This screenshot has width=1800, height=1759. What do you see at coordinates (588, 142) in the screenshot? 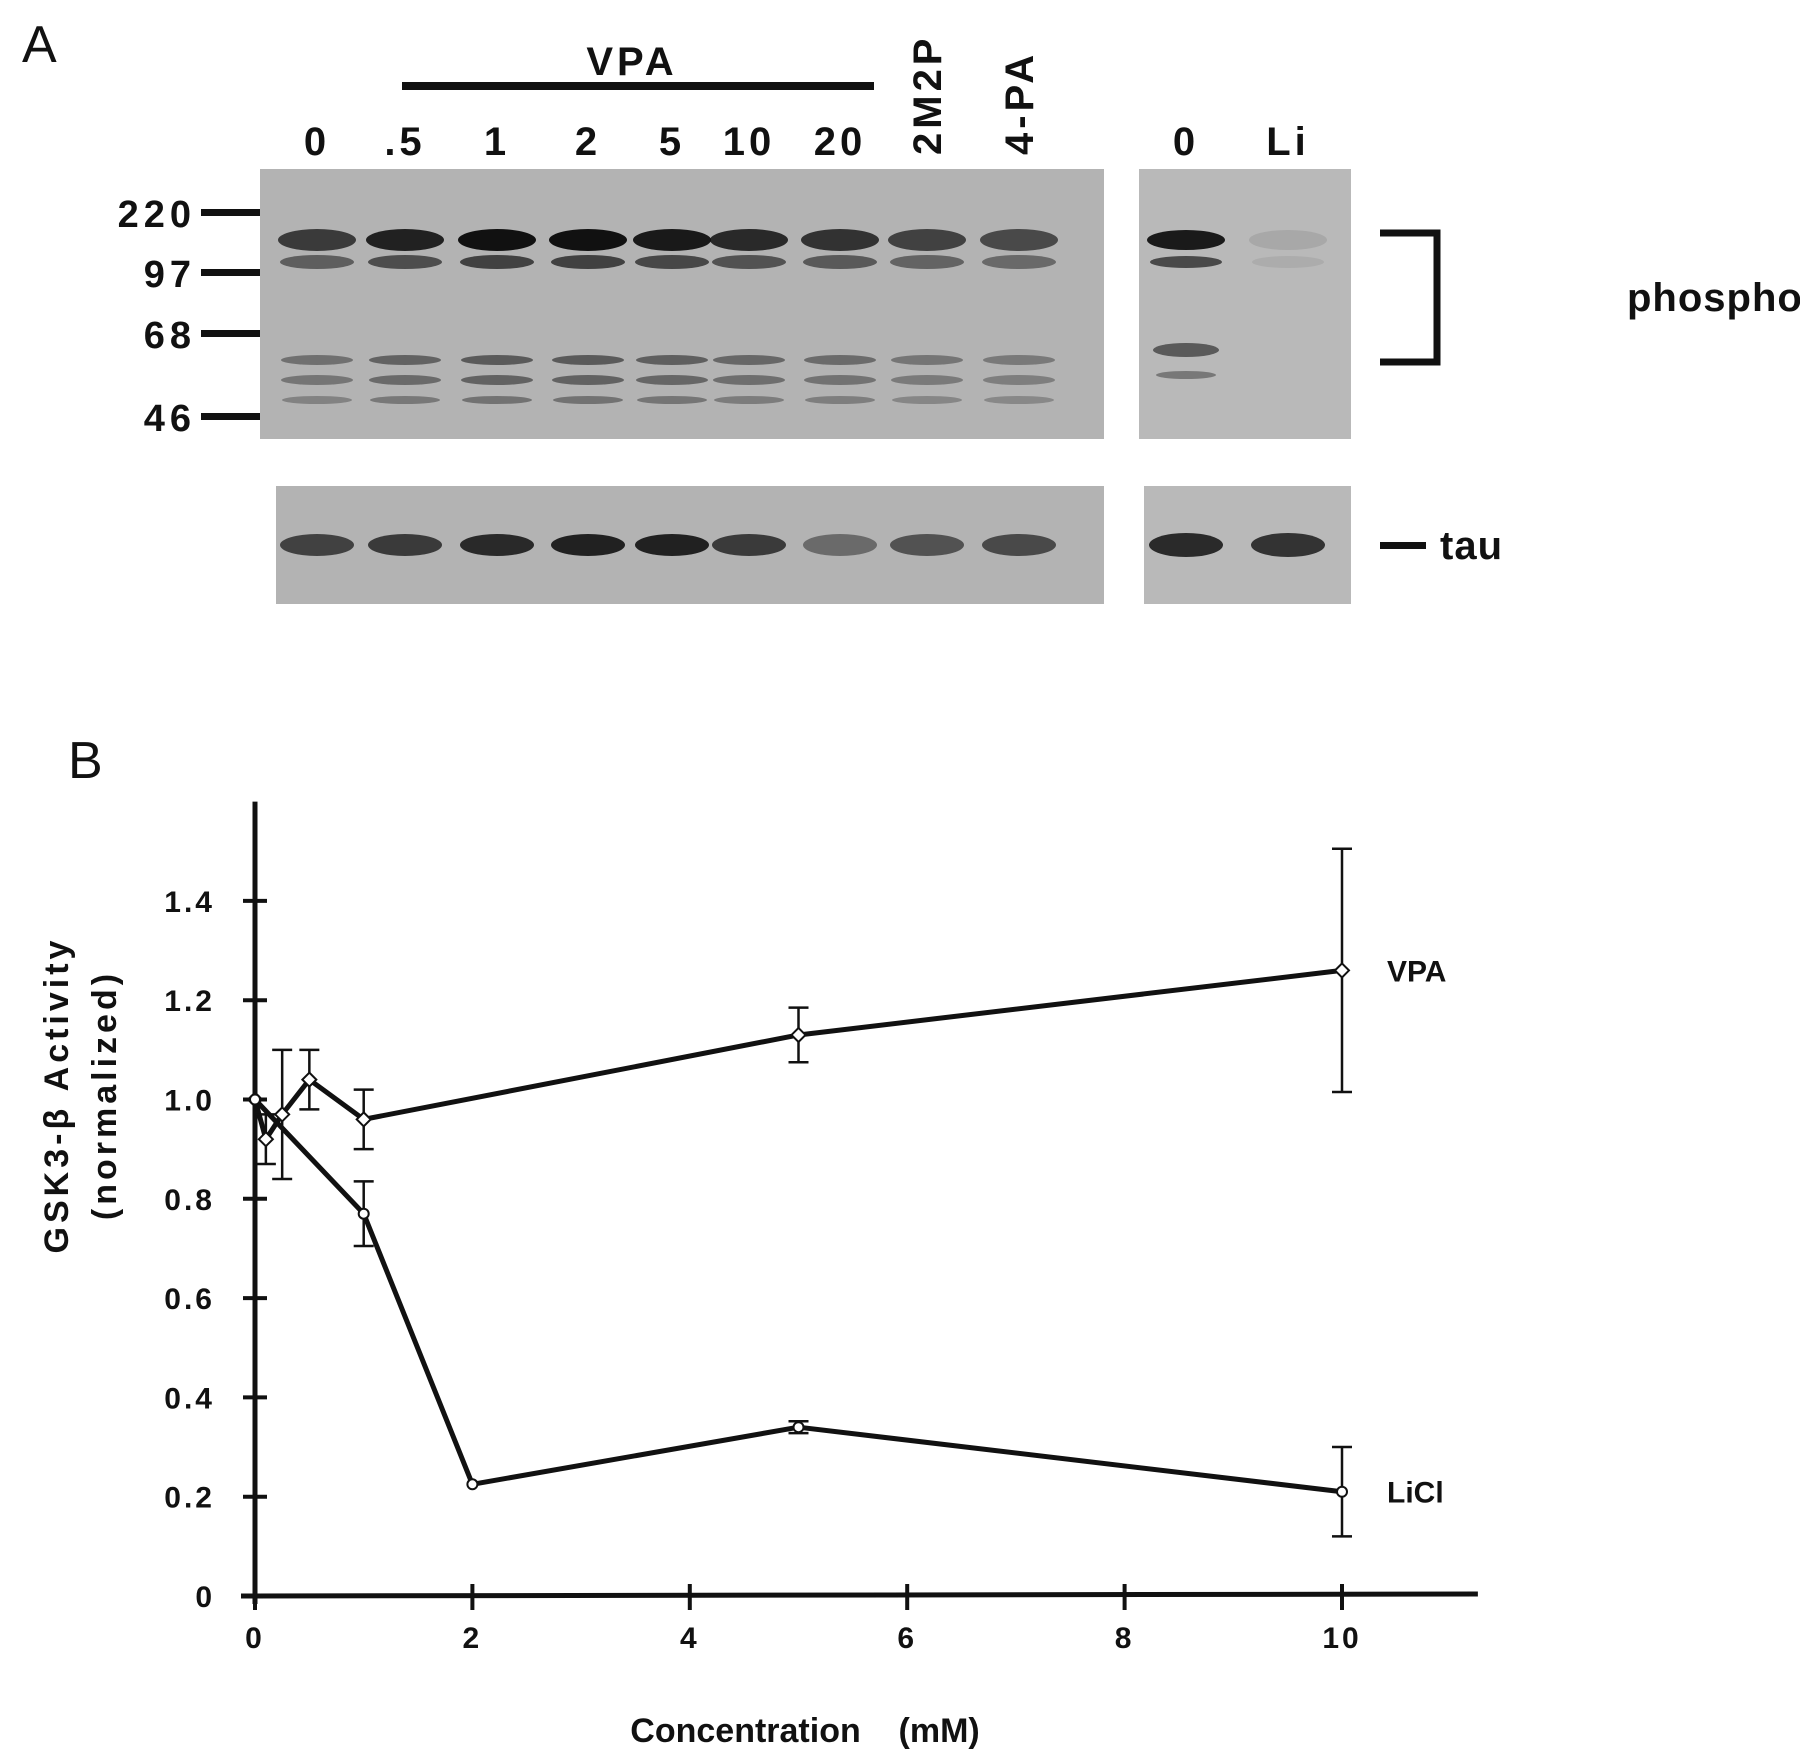
I see `lane-label: 2` at bounding box center [588, 142].